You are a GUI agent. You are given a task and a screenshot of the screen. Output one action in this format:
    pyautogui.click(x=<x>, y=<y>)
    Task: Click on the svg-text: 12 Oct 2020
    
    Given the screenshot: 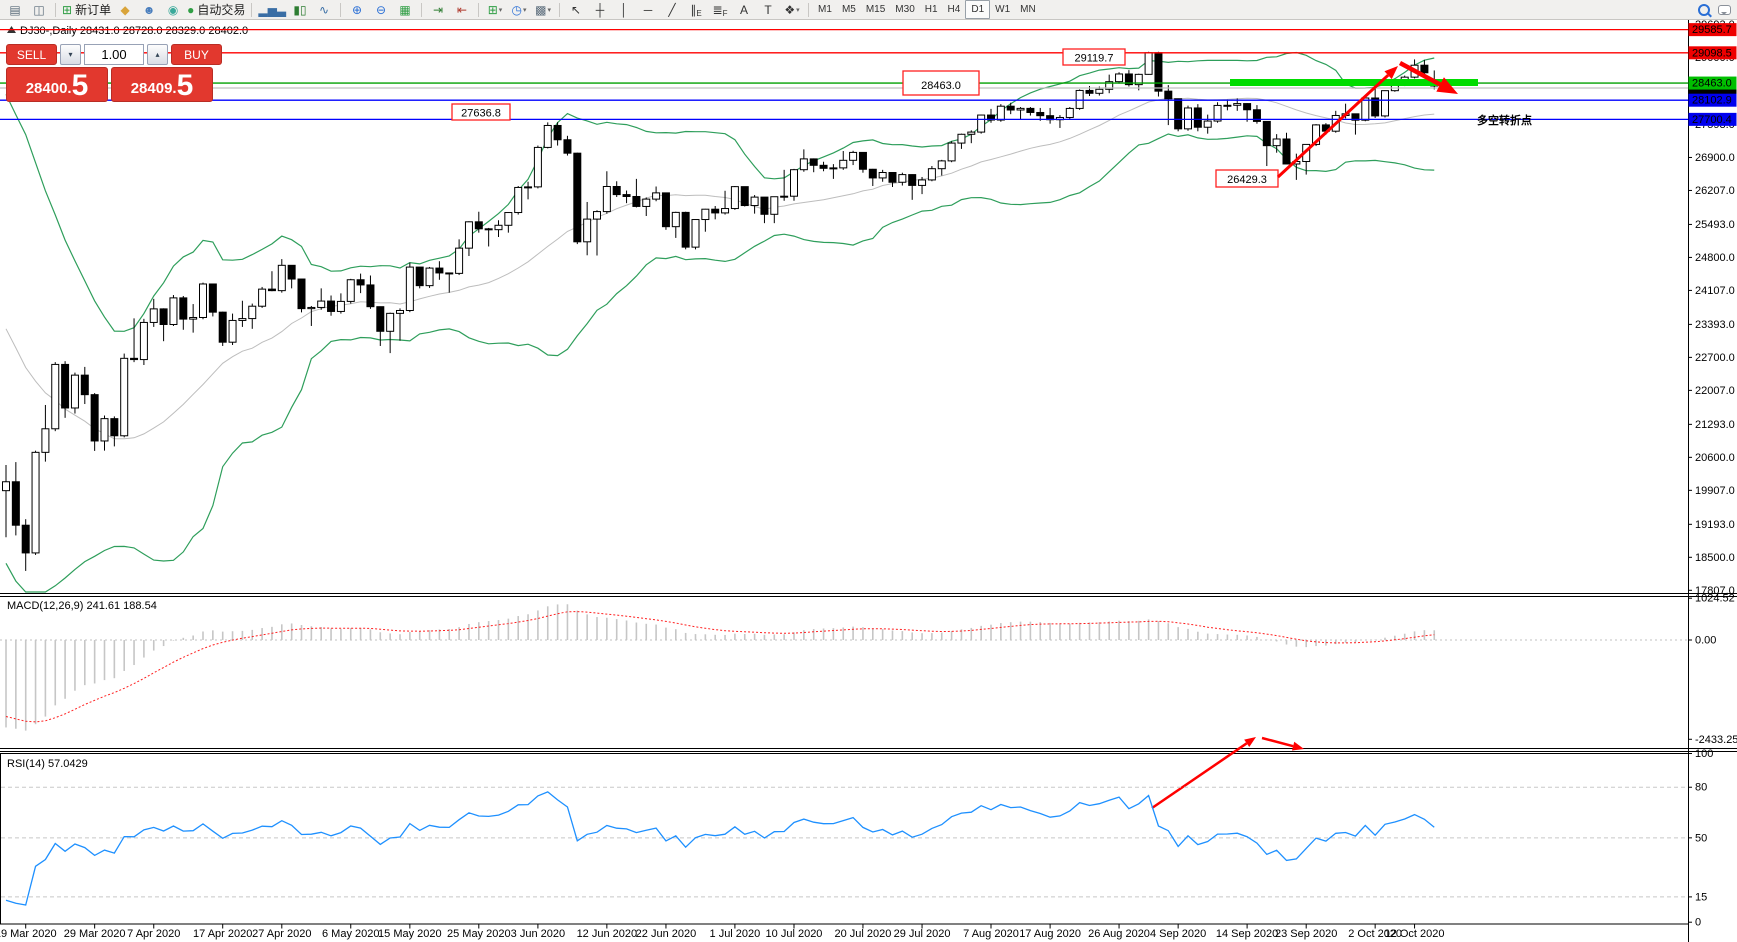 What is the action you would take?
    pyautogui.click(x=1415, y=934)
    